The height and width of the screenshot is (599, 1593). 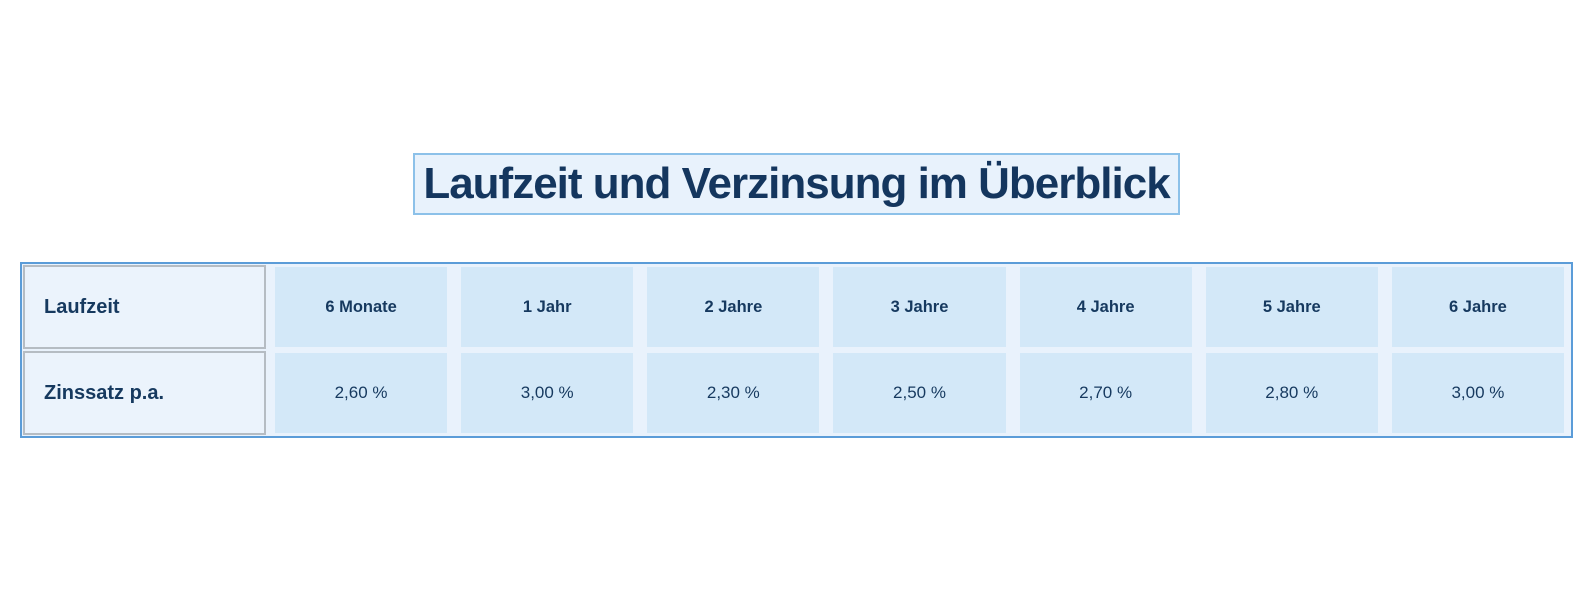 What do you see at coordinates (919, 393) in the screenshot?
I see `rate-value-3-jahre: 2,50 %` at bounding box center [919, 393].